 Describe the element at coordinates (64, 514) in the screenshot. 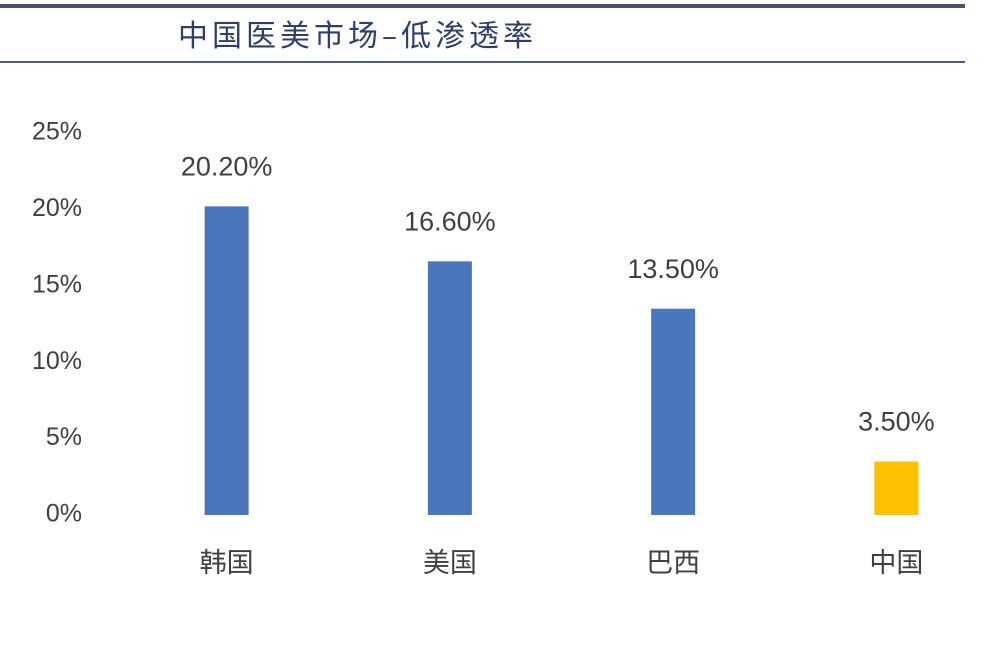

I see `y-tick-label: 0%` at that location.